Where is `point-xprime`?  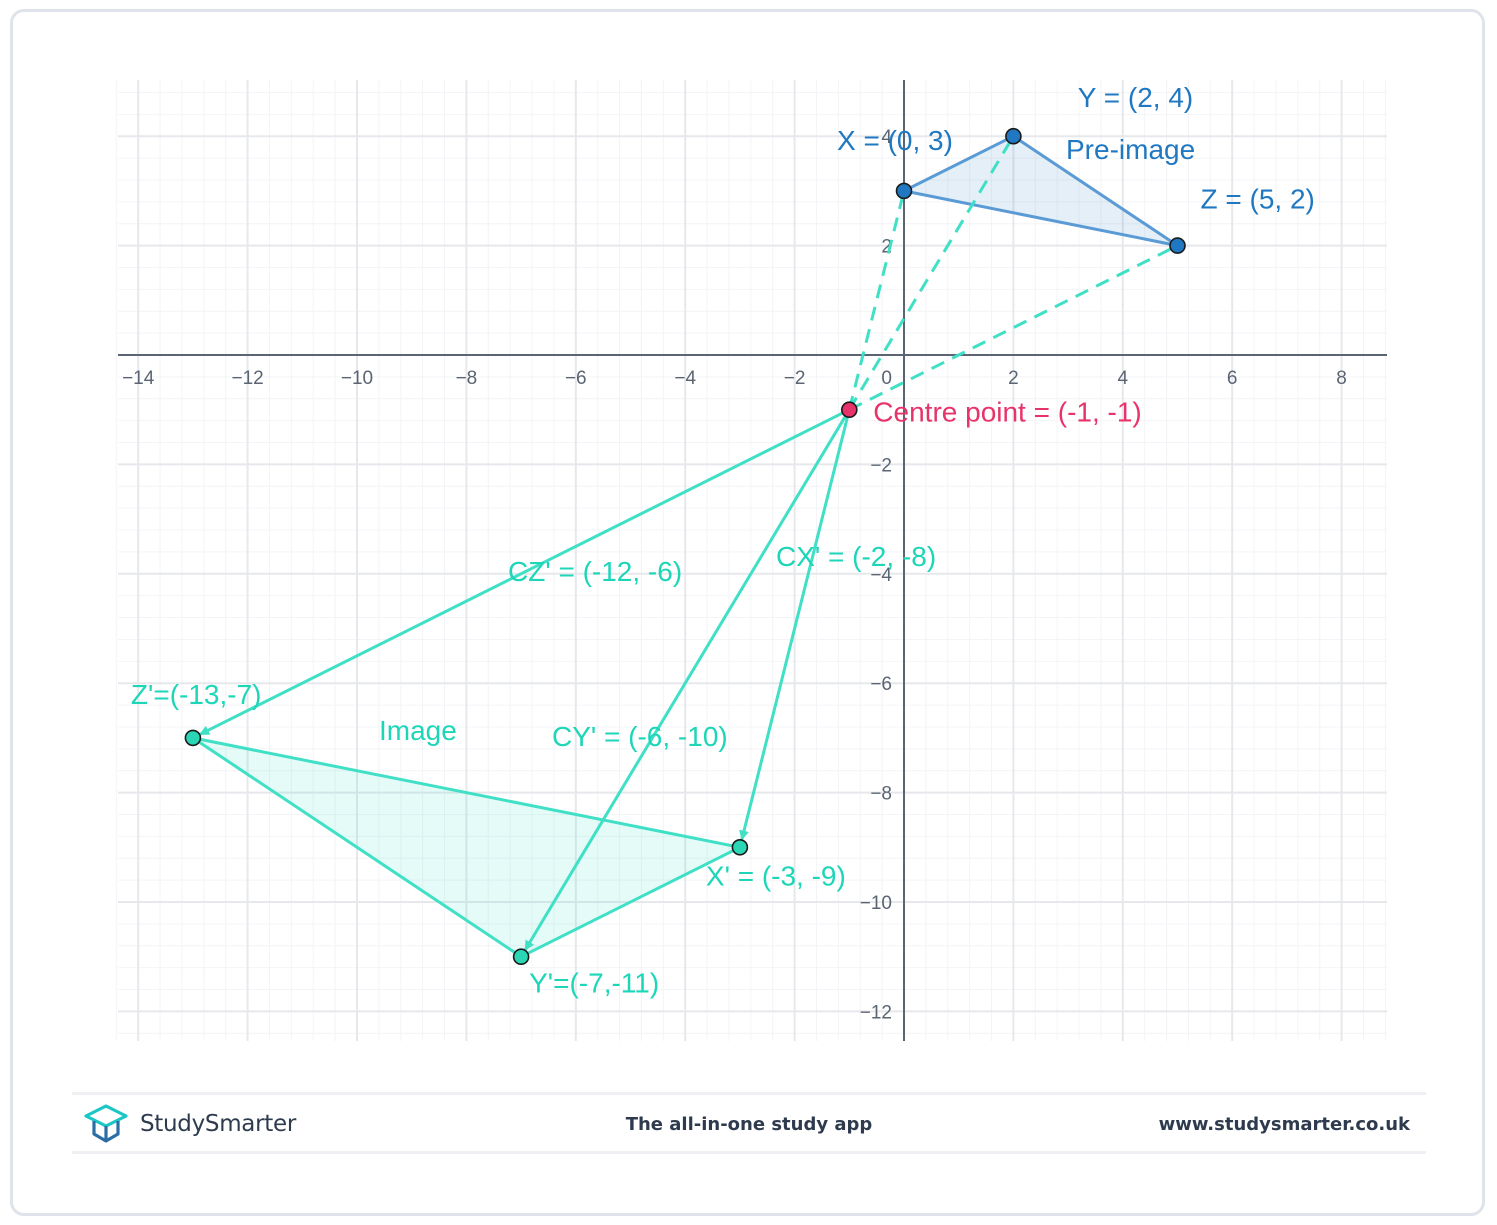 point-xprime is located at coordinates (740, 847).